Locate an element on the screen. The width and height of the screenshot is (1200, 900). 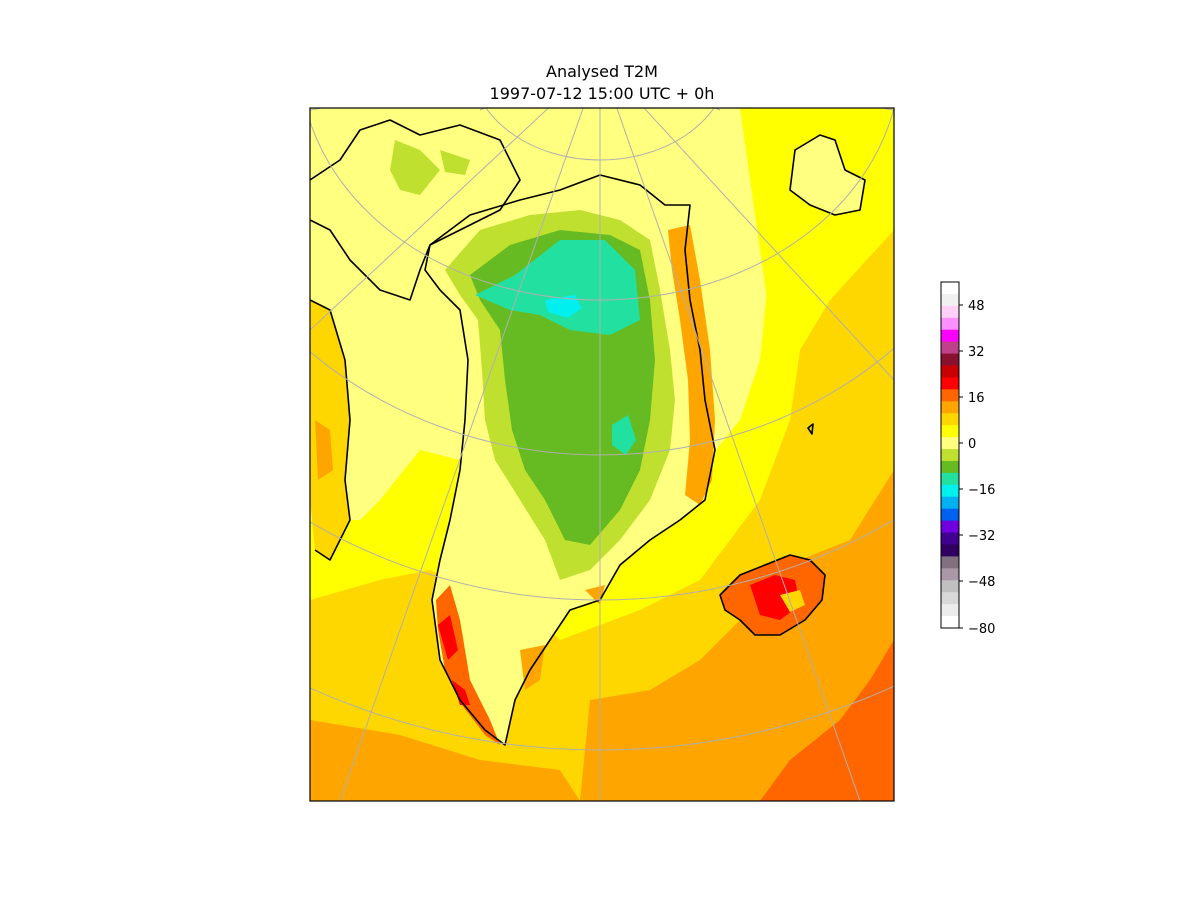
colorbar-tick-label: −16 is located at coordinates (981, 490).